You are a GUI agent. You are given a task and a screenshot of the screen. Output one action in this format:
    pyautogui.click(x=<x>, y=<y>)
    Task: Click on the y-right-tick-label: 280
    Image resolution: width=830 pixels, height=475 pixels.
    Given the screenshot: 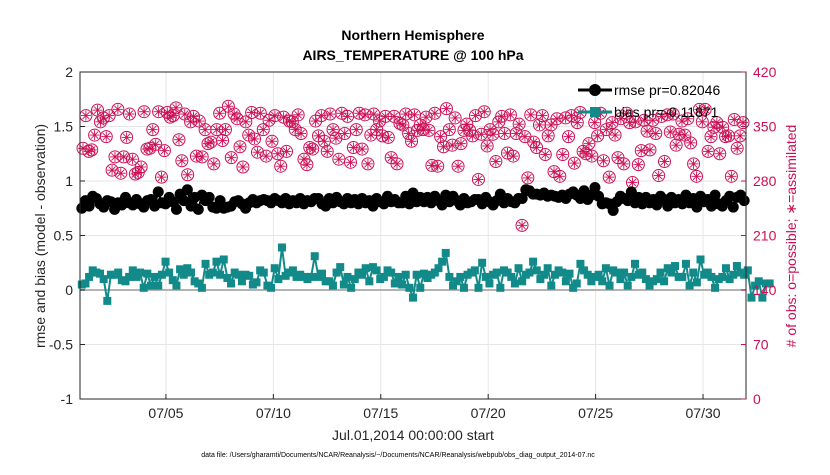 What is the action you would take?
    pyautogui.click(x=765, y=181)
    